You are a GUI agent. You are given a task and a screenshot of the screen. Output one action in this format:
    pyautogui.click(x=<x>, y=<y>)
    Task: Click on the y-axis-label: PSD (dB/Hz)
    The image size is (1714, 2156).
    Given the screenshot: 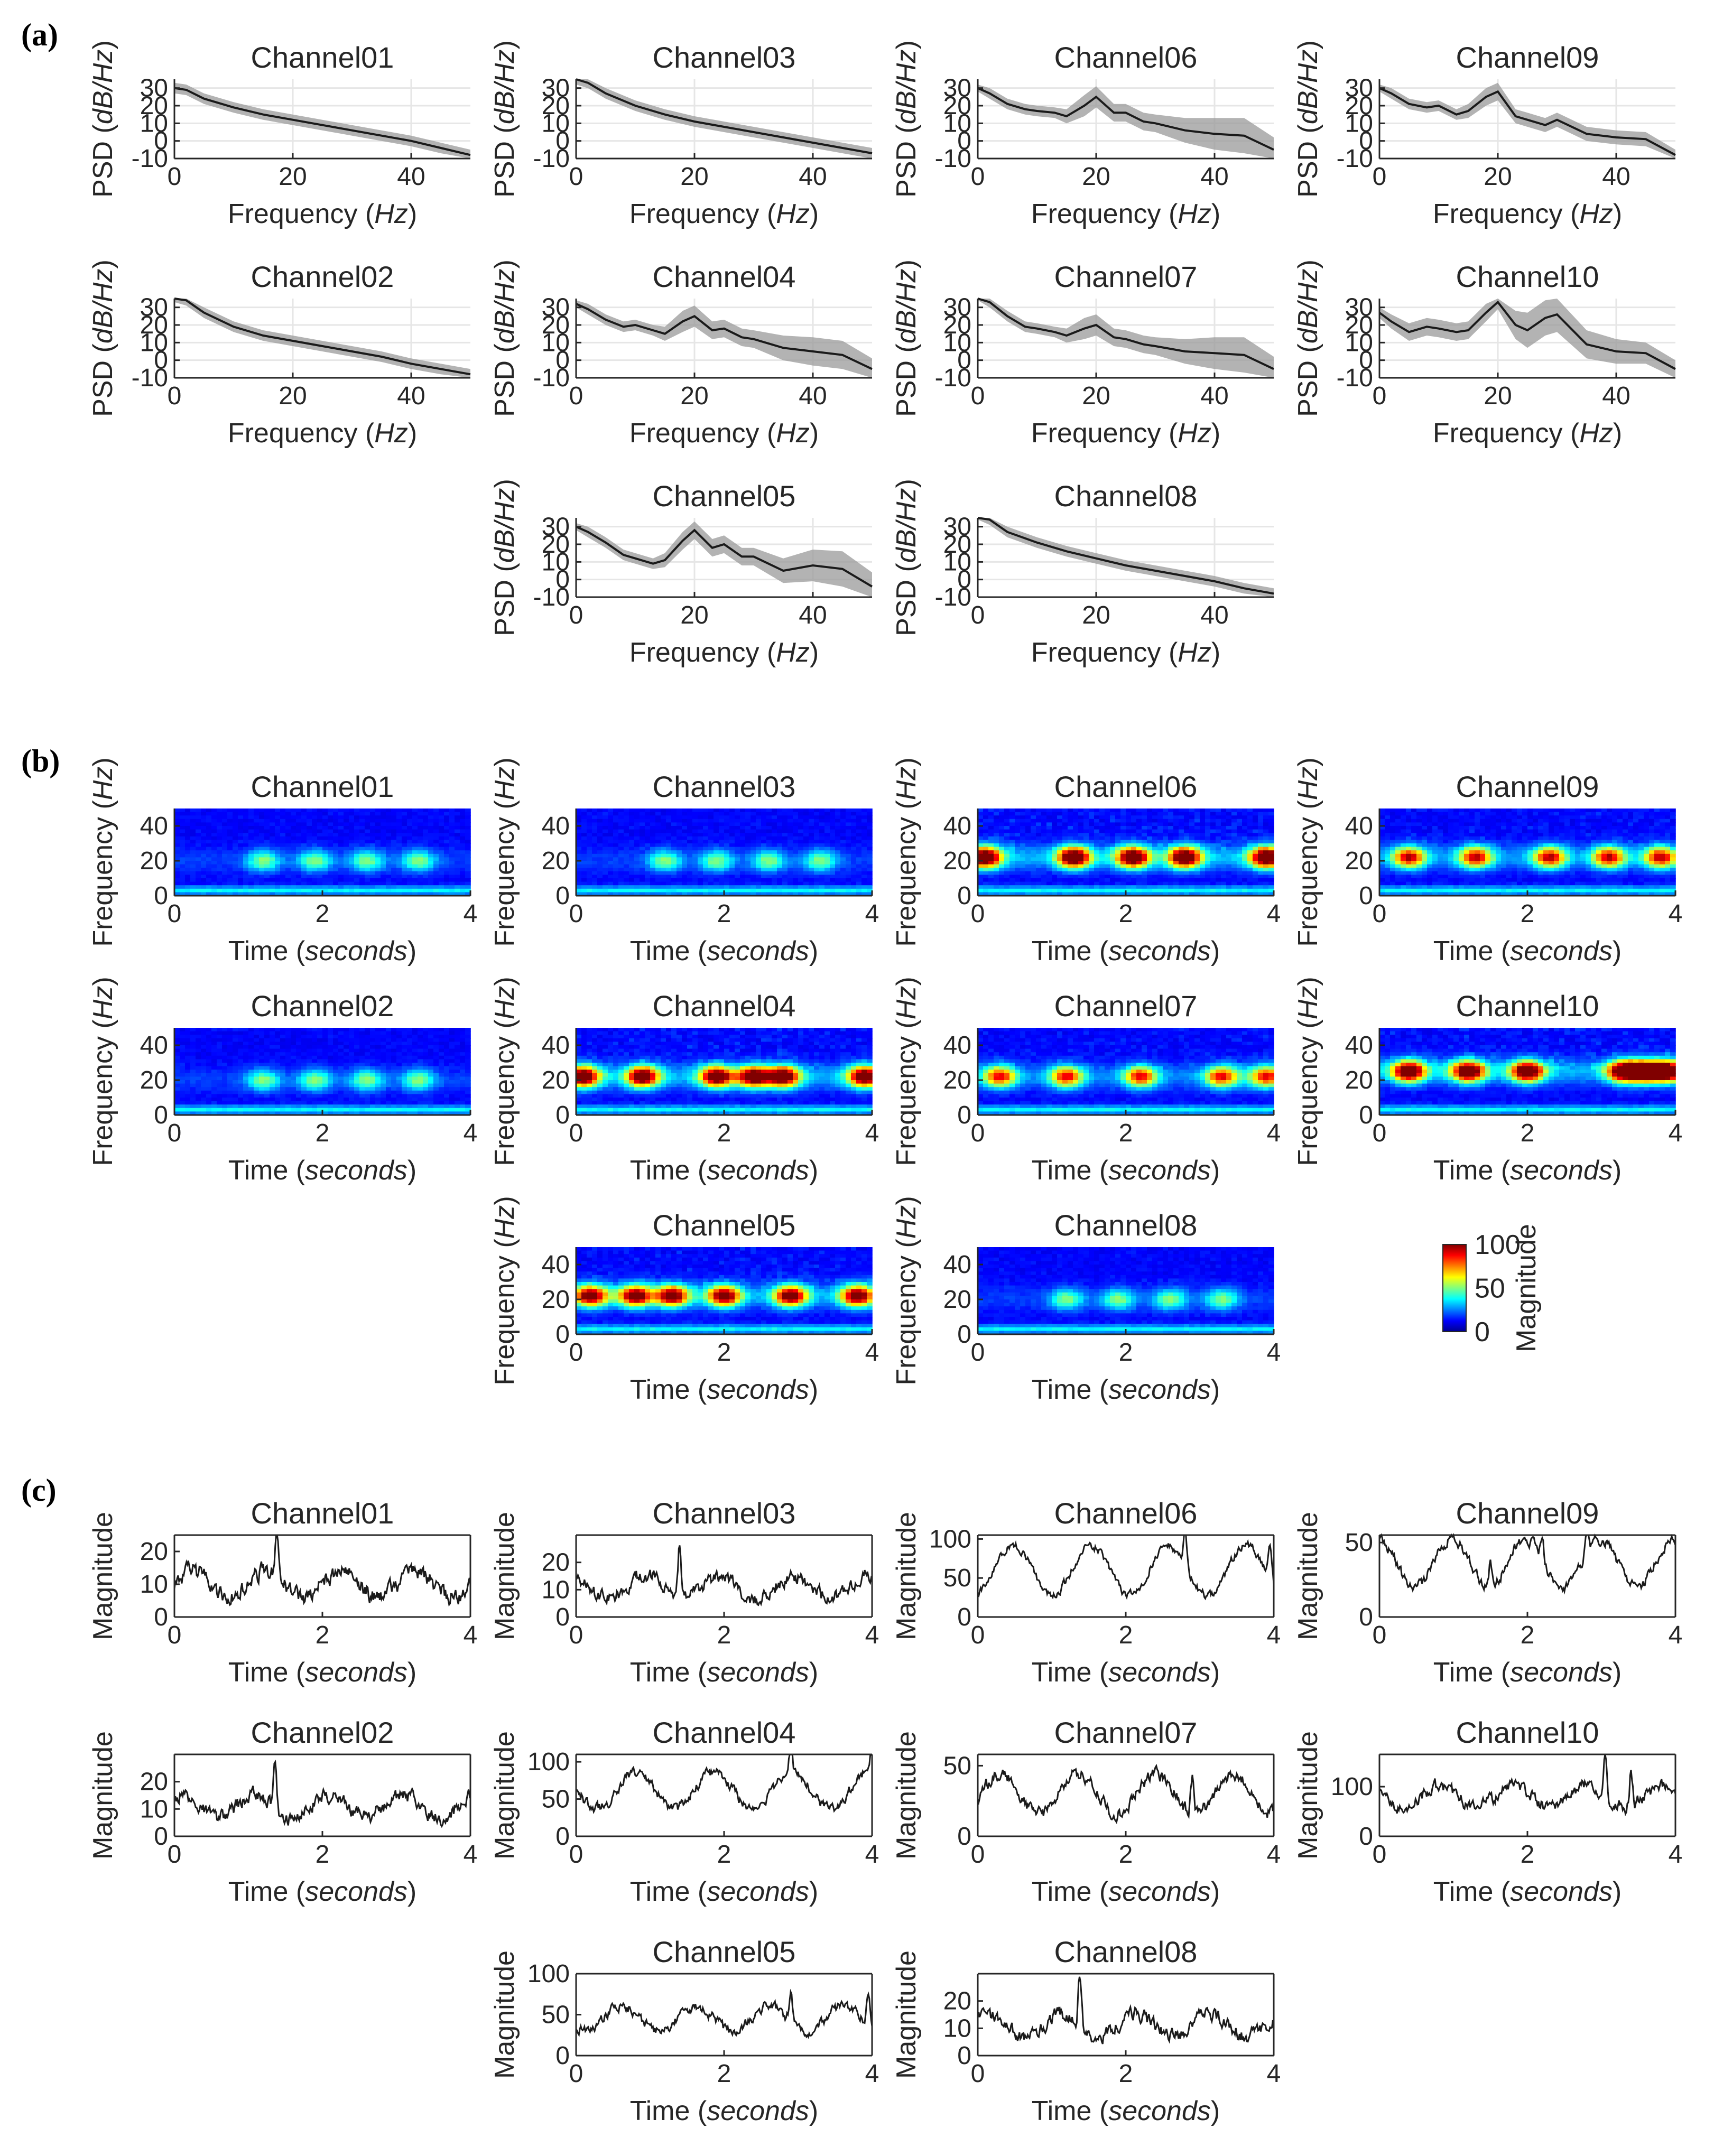 What is the action you would take?
    pyautogui.click(x=504, y=119)
    